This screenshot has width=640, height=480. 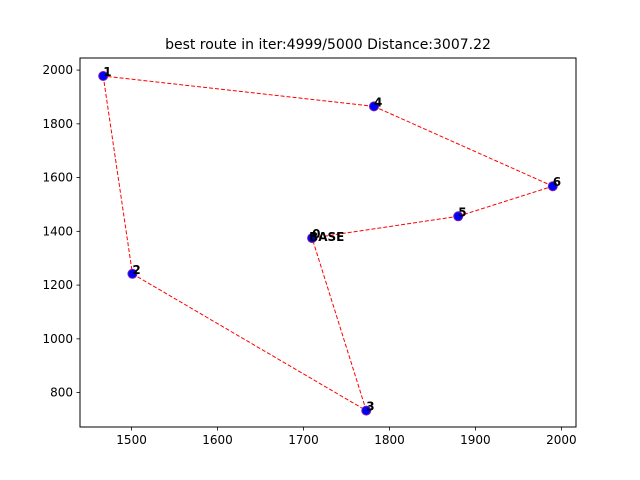 What do you see at coordinates (316, 234) in the screenshot?
I see `point-label: 0` at bounding box center [316, 234].